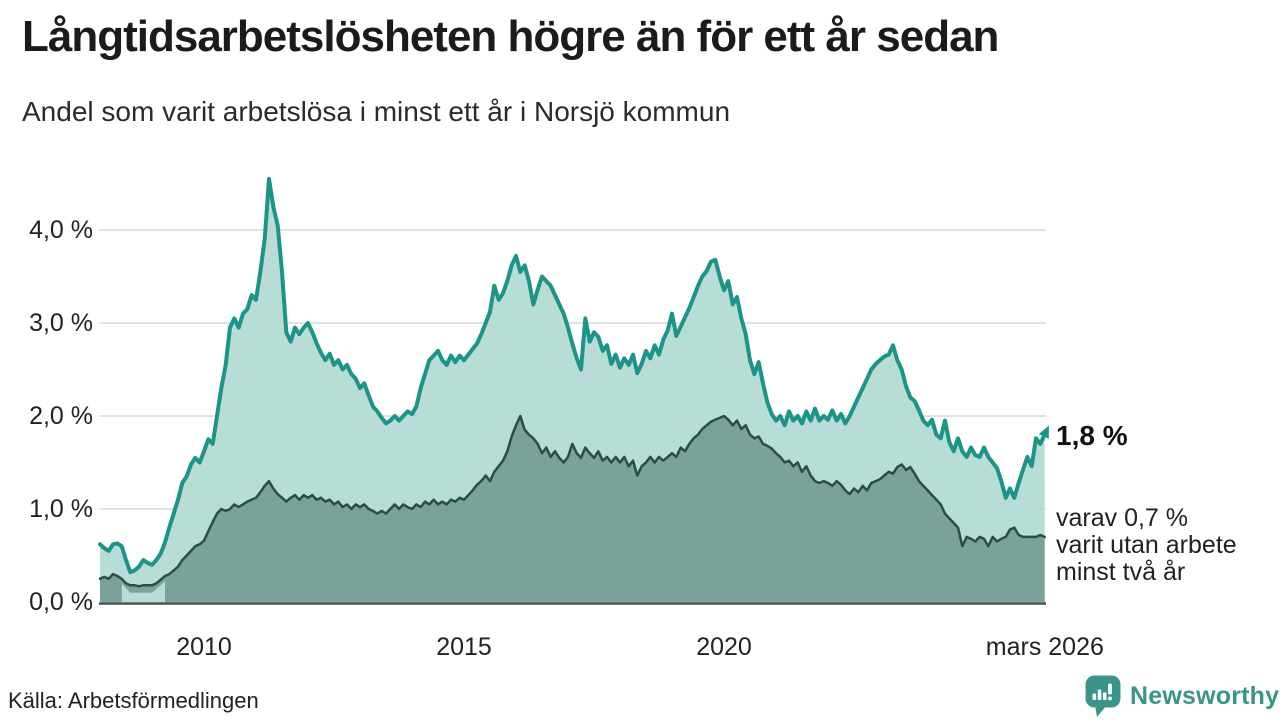 The height and width of the screenshot is (720, 1280). What do you see at coordinates (143, 591) in the screenshot?
I see `two-year-fill-gap` at bounding box center [143, 591].